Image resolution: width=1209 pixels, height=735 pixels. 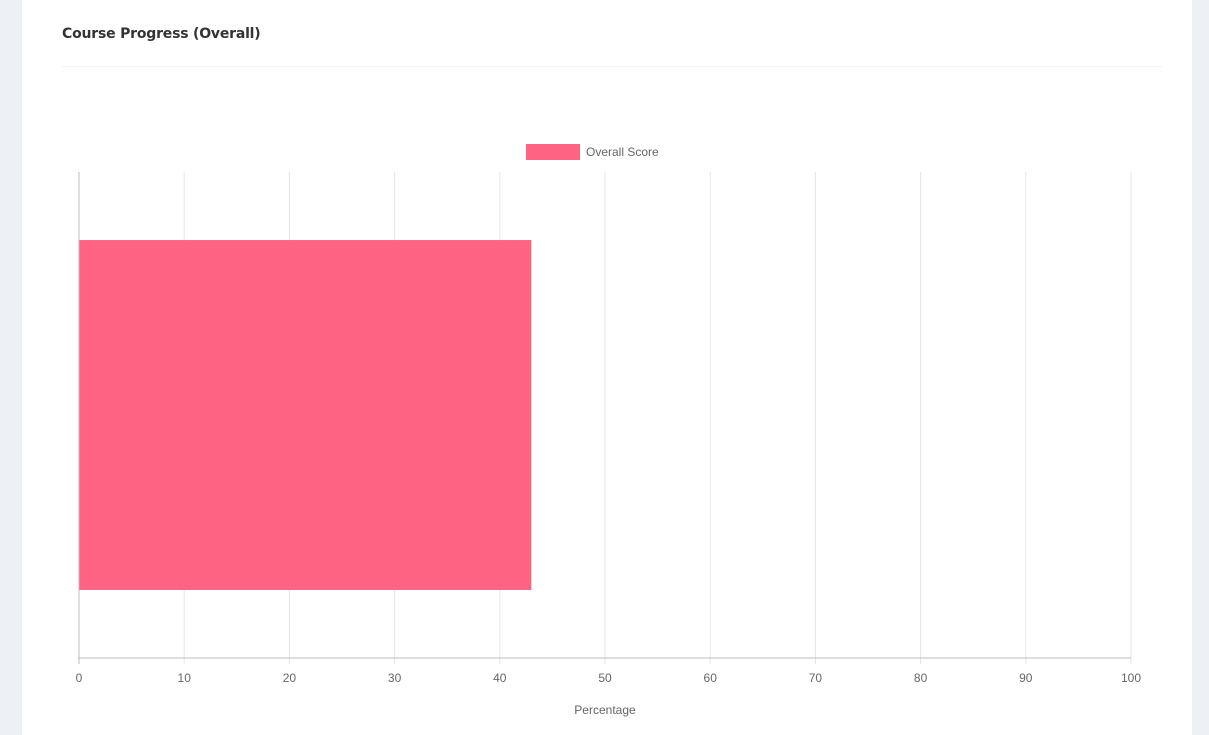 What do you see at coordinates (612, 46) in the screenshot?
I see `card-header: Course Progress (Overall)` at bounding box center [612, 46].